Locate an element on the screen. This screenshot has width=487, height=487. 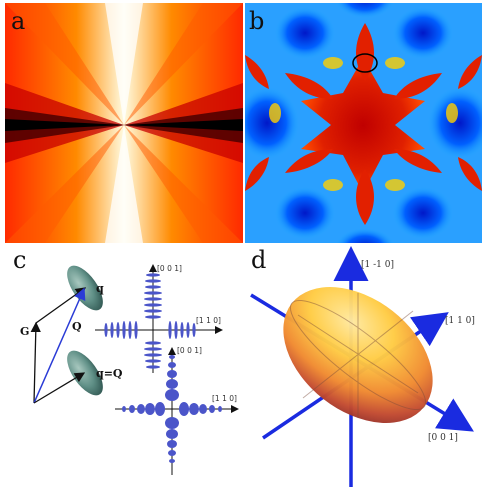
label-big-q: Q is located at coordinates (77, 326).